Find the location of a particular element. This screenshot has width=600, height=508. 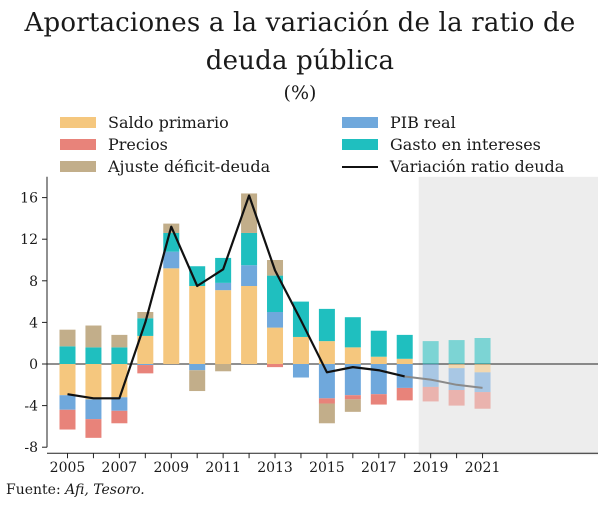

y-tick-label: -4 is located at coordinates (31, 407).